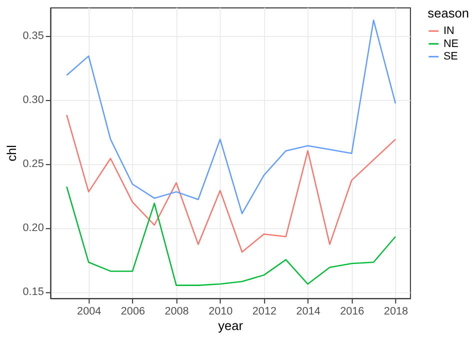  Describe the element at coordinates (450, 44) in the screenshot. I see `legend-label: NE` at that location.